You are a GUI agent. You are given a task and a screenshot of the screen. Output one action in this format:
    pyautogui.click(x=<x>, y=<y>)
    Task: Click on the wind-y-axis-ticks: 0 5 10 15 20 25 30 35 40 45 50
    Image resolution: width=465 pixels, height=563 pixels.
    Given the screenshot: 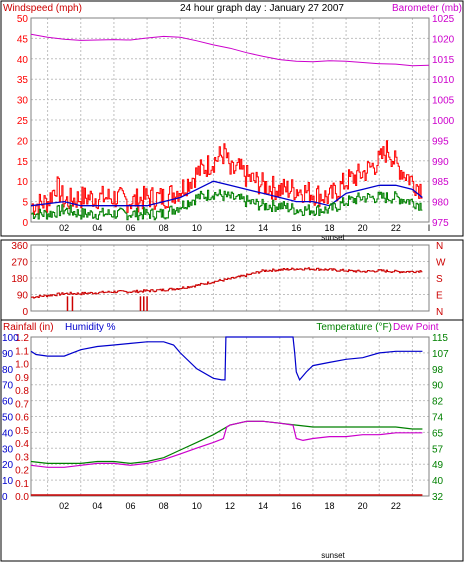 What is the action you would take?
    pyautogui.click(x=23, y=121)
    